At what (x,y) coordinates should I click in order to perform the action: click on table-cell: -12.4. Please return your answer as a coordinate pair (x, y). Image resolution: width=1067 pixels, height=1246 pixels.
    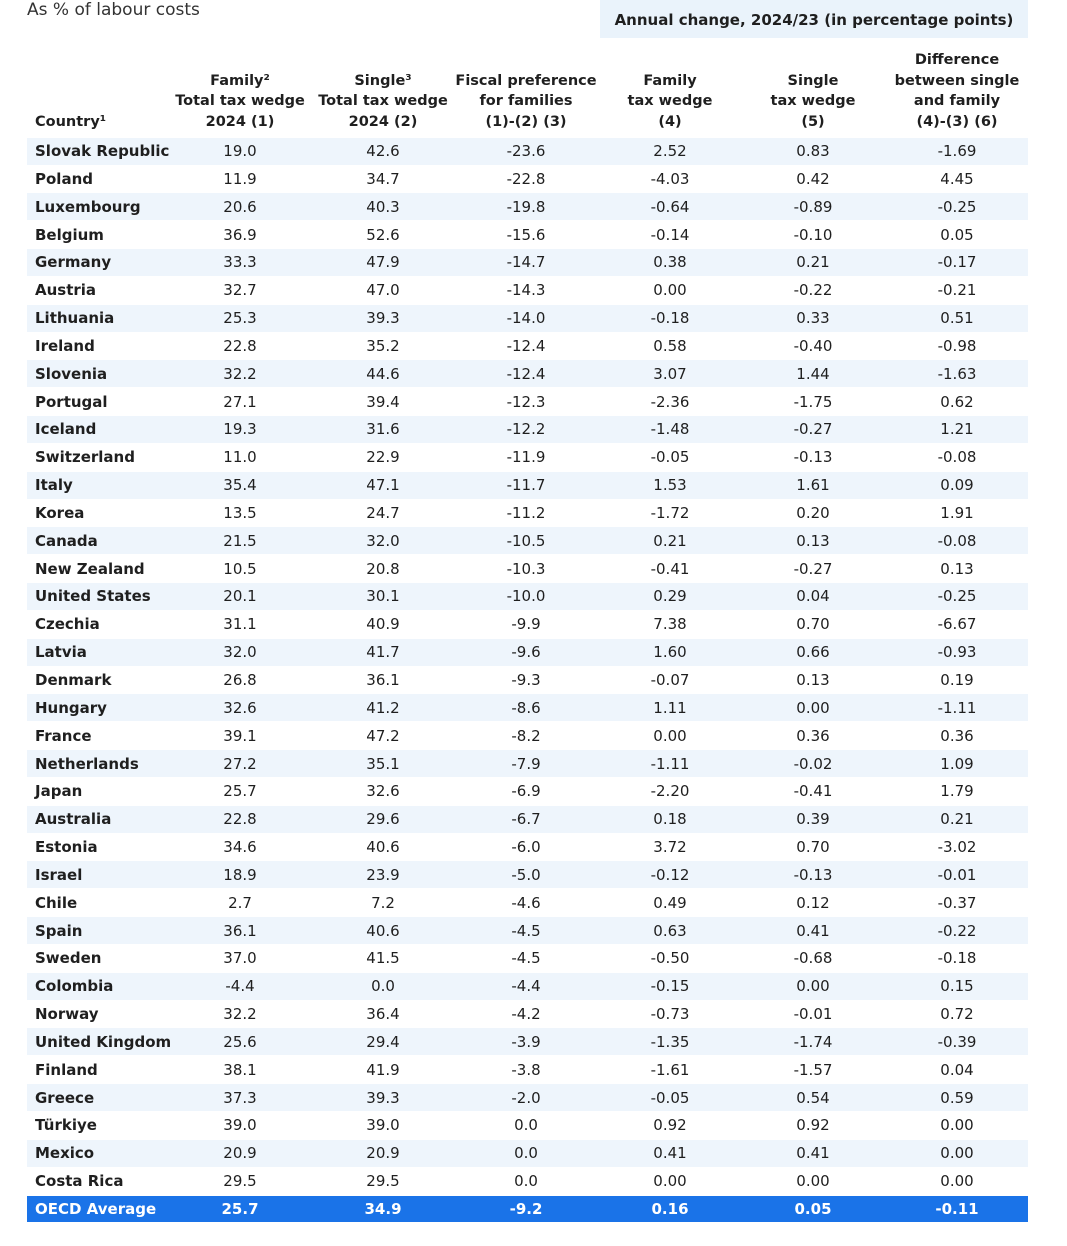
    Looking at the image, I should click on (526, 345).